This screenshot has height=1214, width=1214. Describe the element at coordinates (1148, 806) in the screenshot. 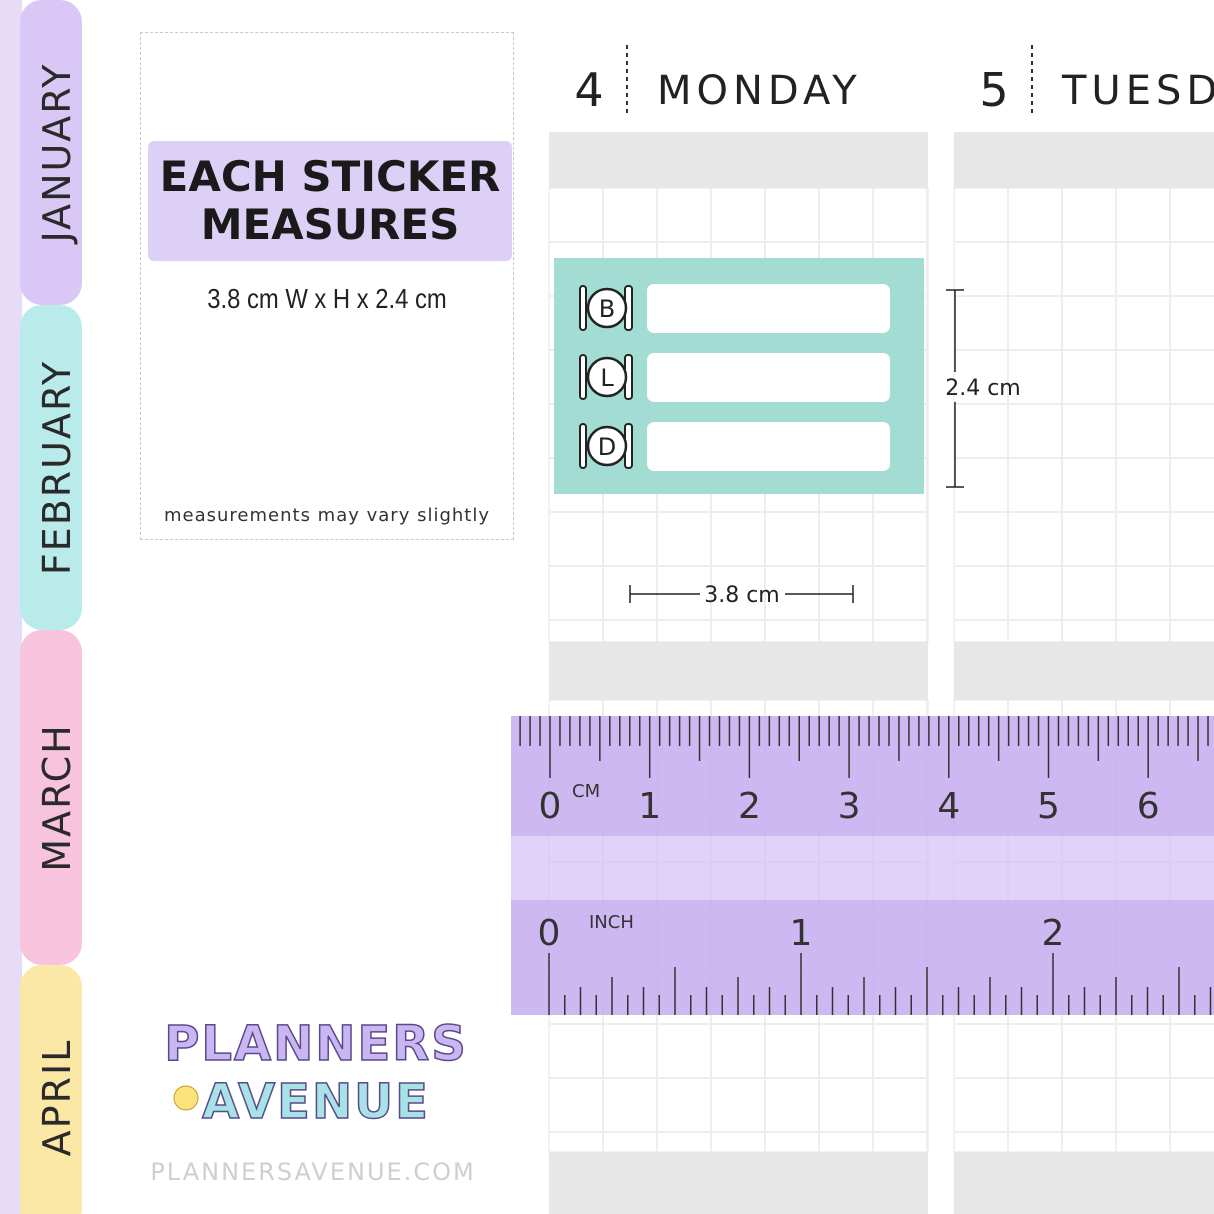

I see `cm-label: 6` at that location.